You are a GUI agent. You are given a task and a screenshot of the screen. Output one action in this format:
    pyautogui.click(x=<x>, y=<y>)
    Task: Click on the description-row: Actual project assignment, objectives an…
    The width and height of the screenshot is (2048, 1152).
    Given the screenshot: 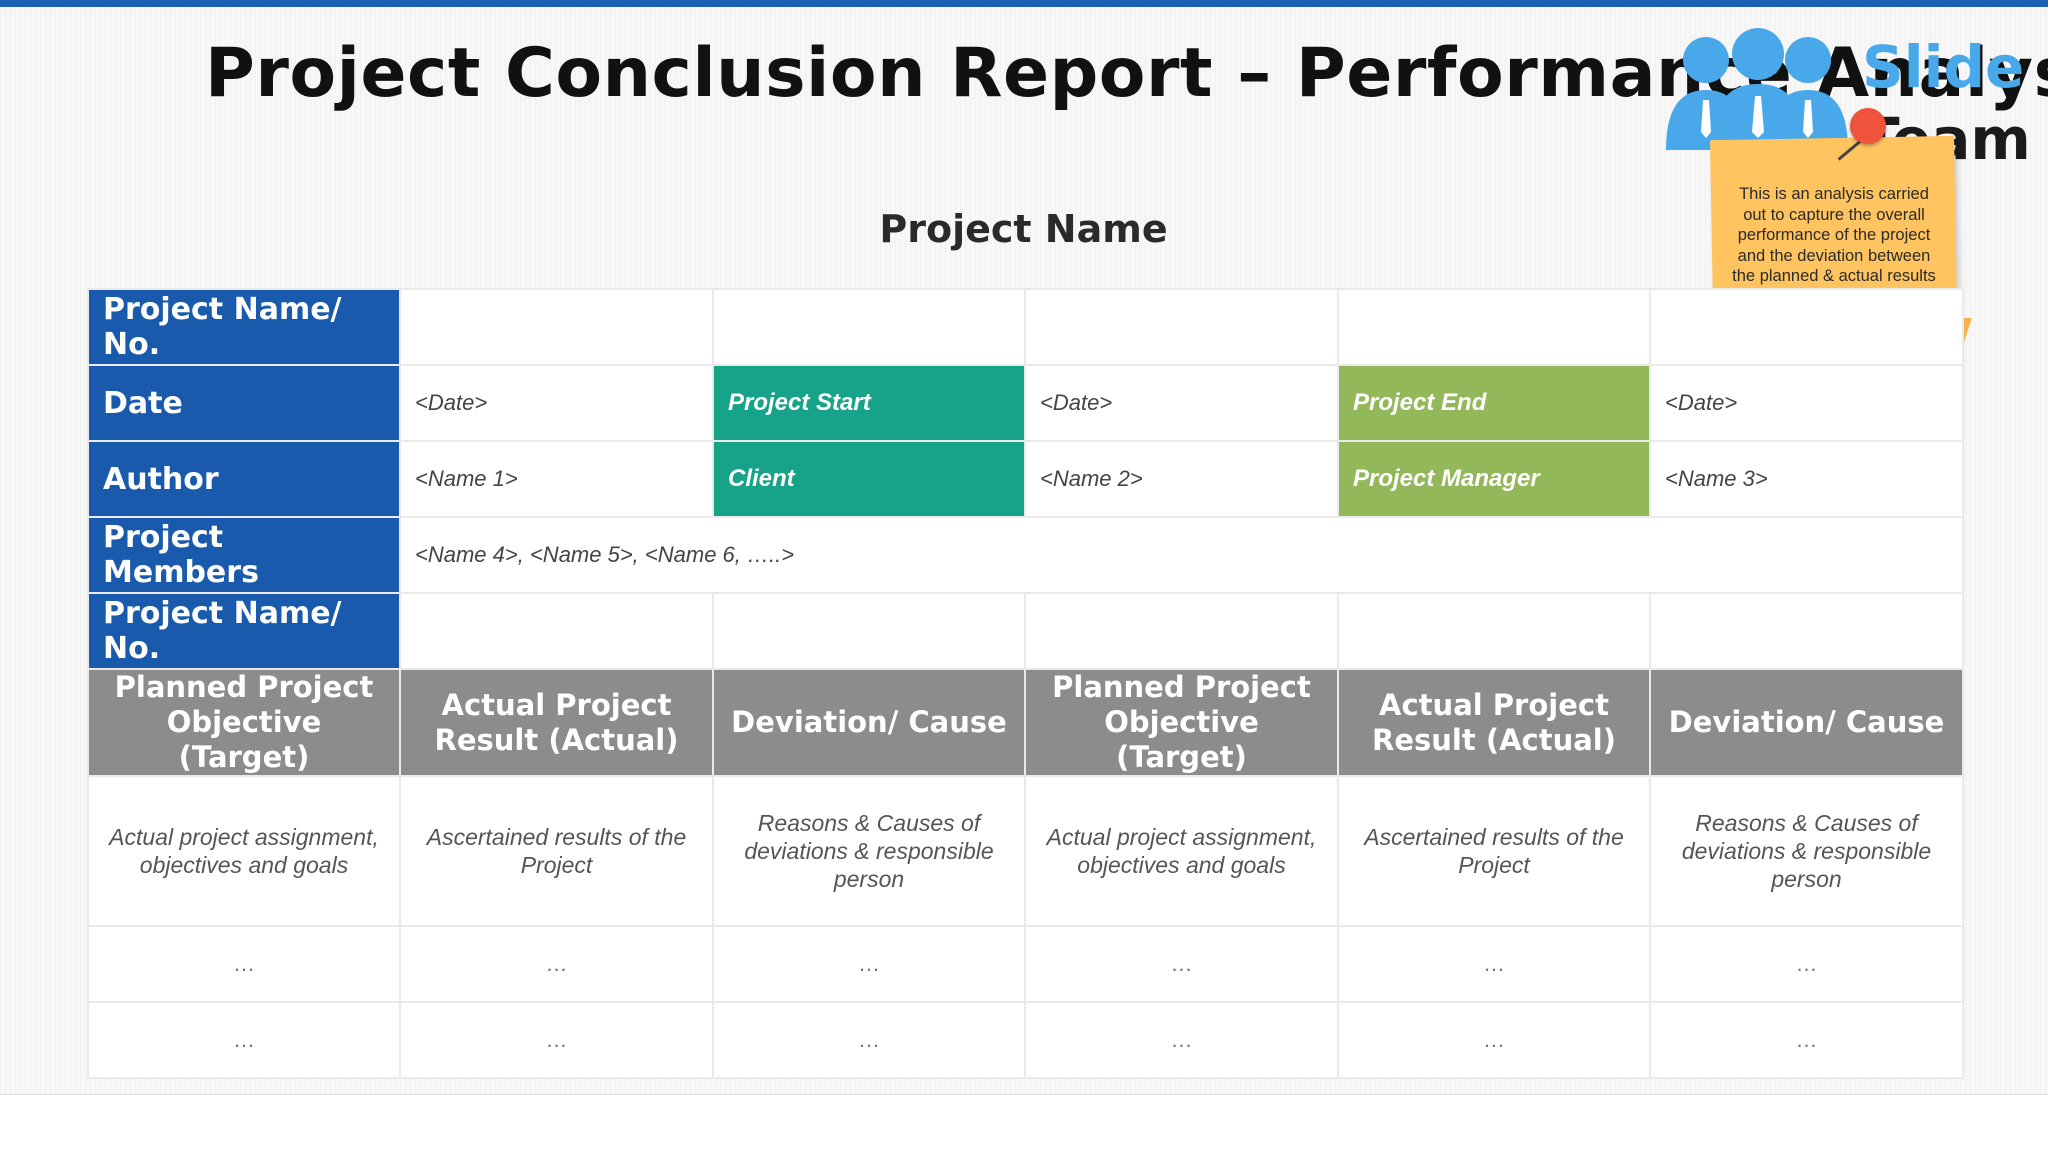 What is the action you would take?
    pyautogui.click(x=1025, y=851)
    